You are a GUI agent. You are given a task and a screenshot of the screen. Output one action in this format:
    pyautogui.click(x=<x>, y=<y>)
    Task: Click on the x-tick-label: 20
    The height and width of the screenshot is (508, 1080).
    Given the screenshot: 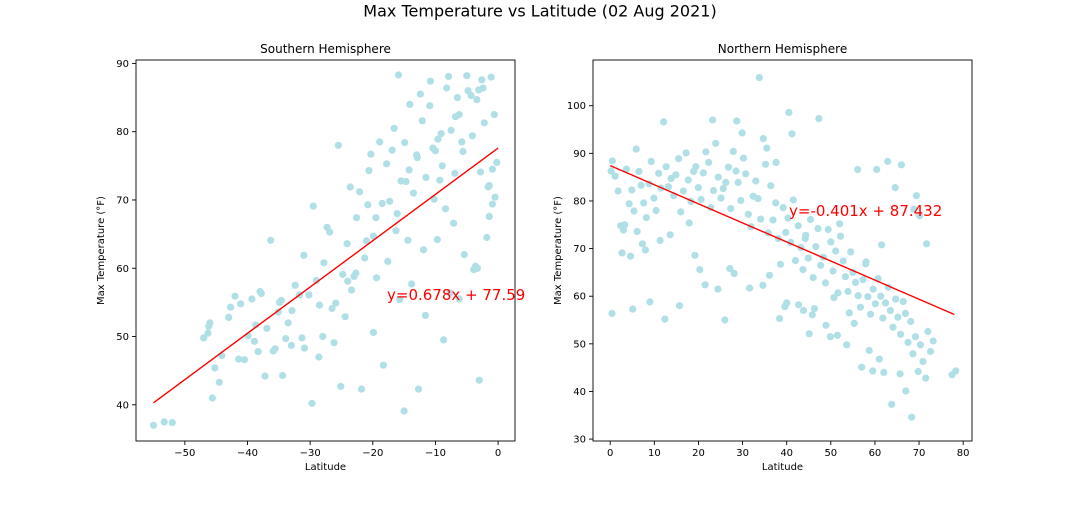 What is the action you would take?
    pyautogui.click(x=698, y=453)
    